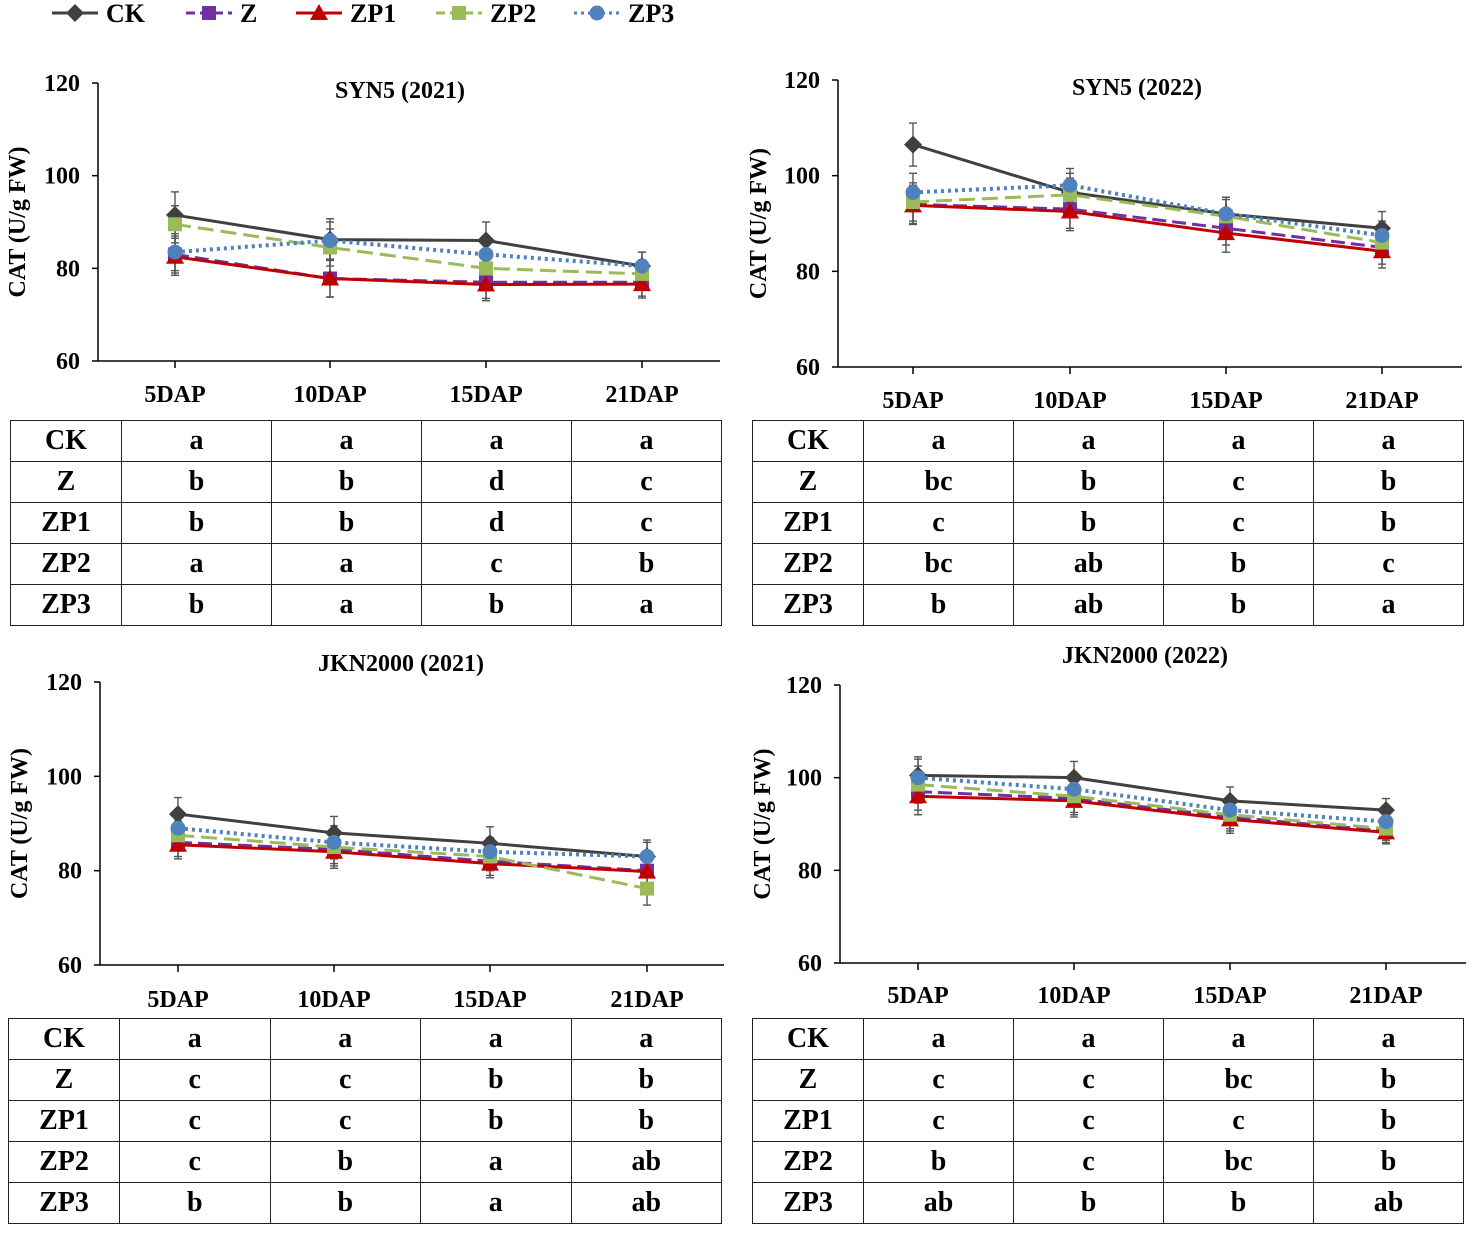  Describe the element at coordinates (366, 605) in the screenshot. I see `table-row: ZP3 b a b a` at that location.